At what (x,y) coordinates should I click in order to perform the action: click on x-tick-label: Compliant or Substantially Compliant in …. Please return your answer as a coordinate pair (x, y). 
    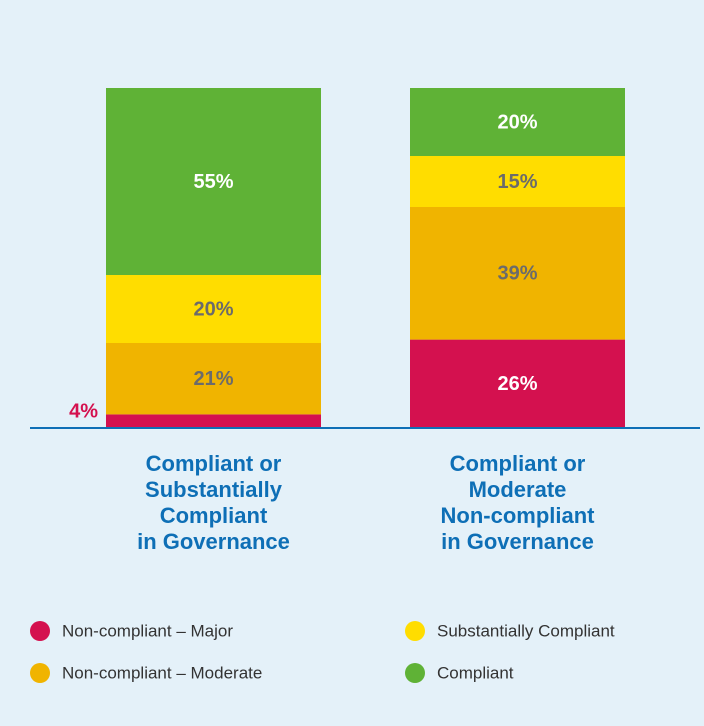
    Looking at the image, I should click on (213, 502).